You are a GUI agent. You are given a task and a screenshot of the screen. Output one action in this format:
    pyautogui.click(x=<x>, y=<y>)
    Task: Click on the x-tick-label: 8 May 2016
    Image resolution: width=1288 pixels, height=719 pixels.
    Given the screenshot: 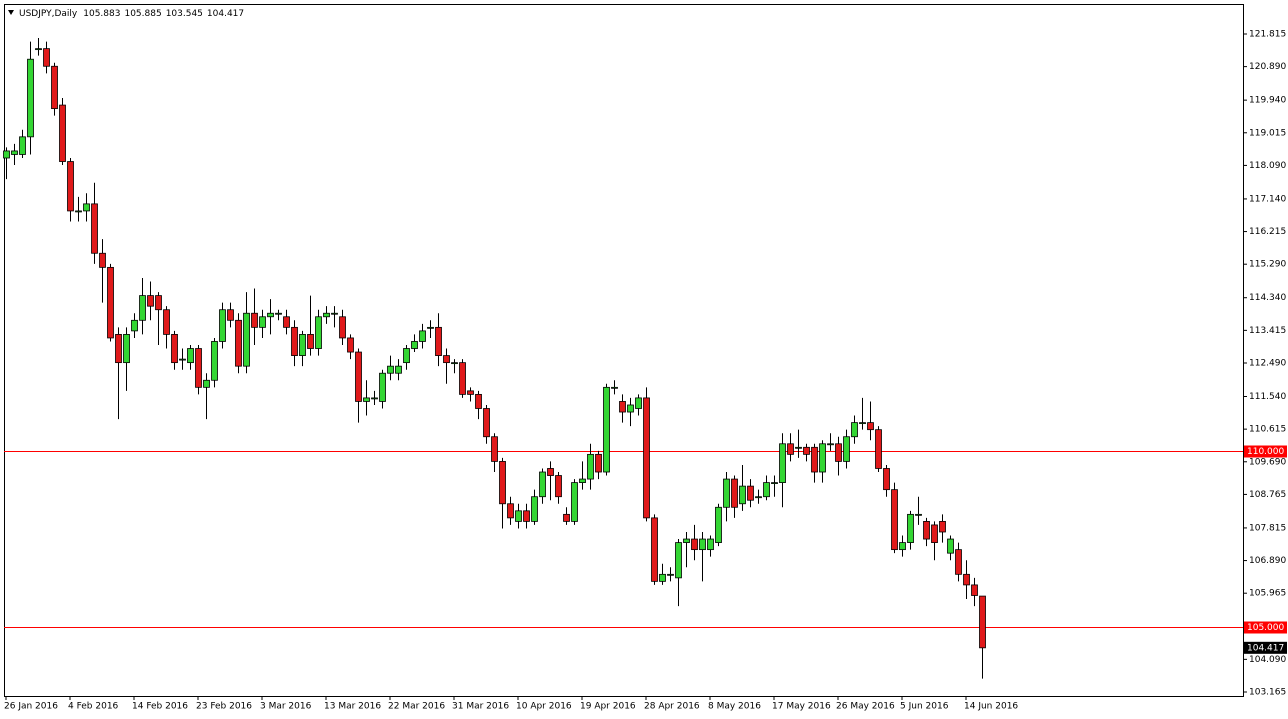 What is the action you would take?
    pyautogui.click(x=734, y=707)
    